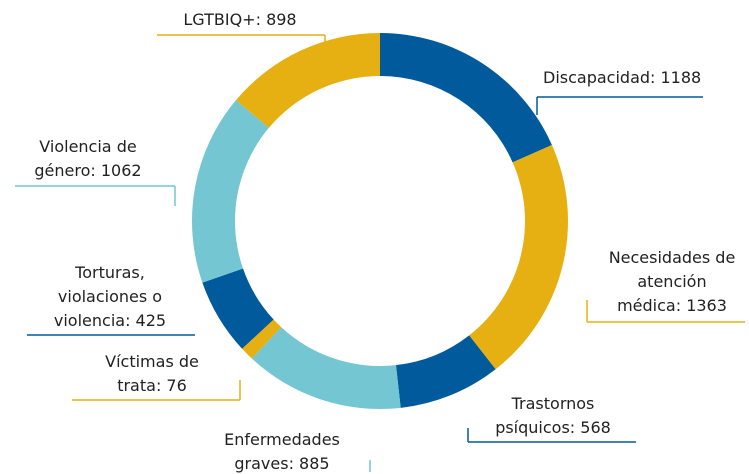  I want to click on slice-label: Necesidades de atención médica: 1363, so click(672, 281).